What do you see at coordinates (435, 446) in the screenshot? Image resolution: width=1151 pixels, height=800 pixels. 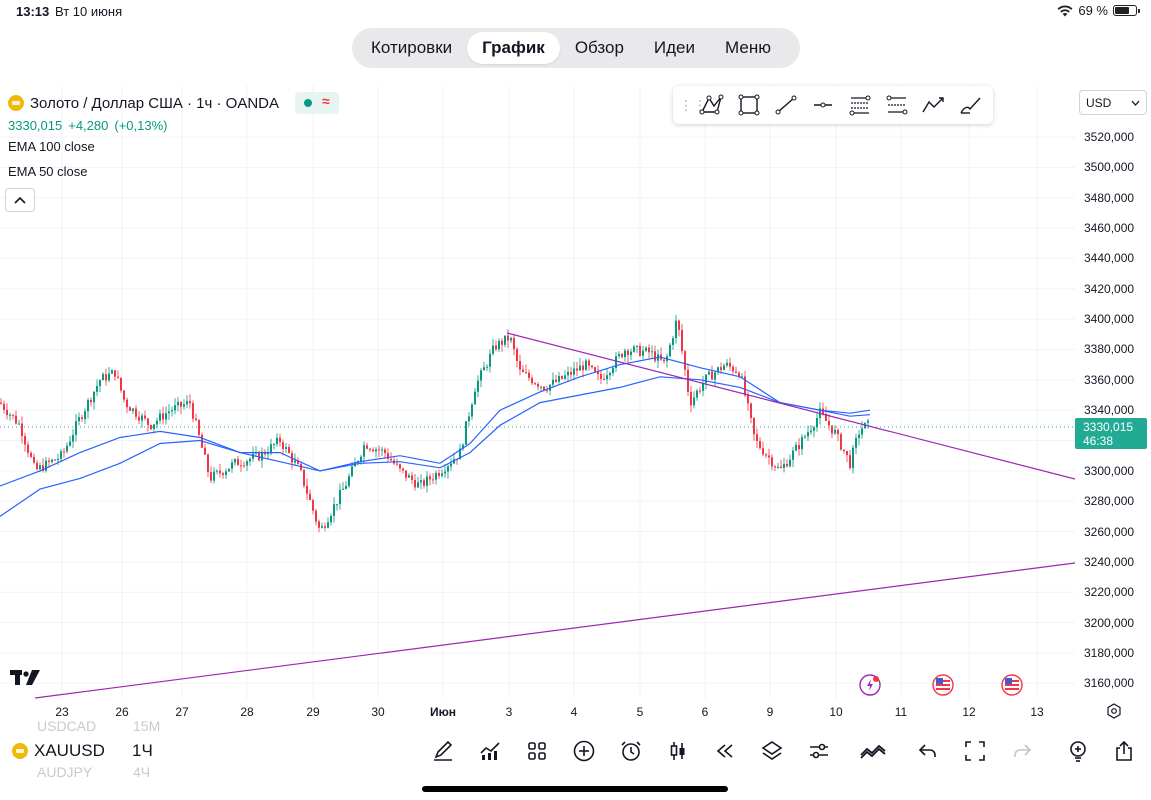 I see `ema-100-line` at bounding box center [435, 446].